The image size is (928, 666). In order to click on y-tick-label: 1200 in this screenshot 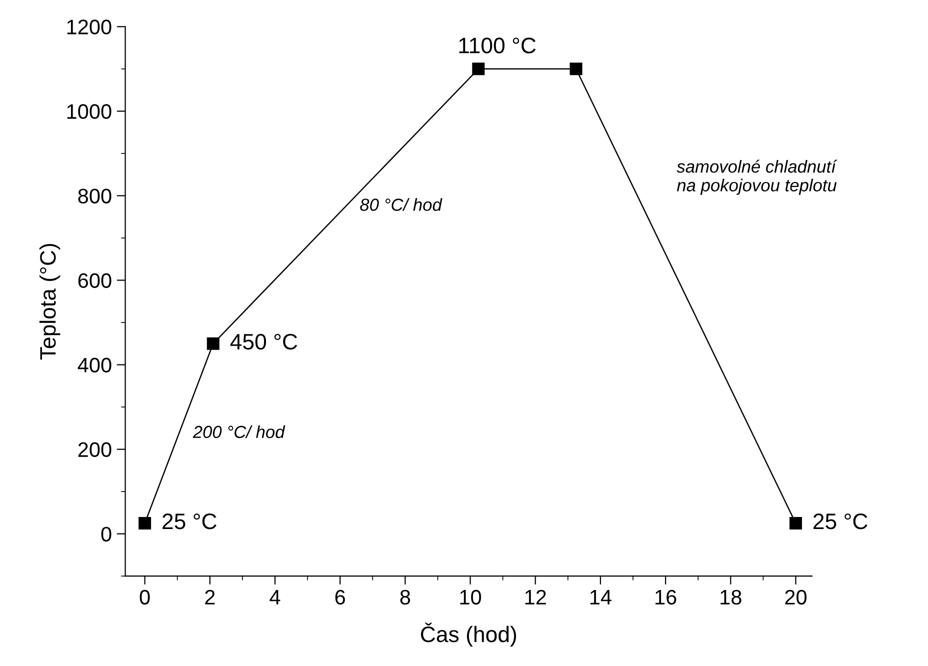, I will do `click(89, 27)`.